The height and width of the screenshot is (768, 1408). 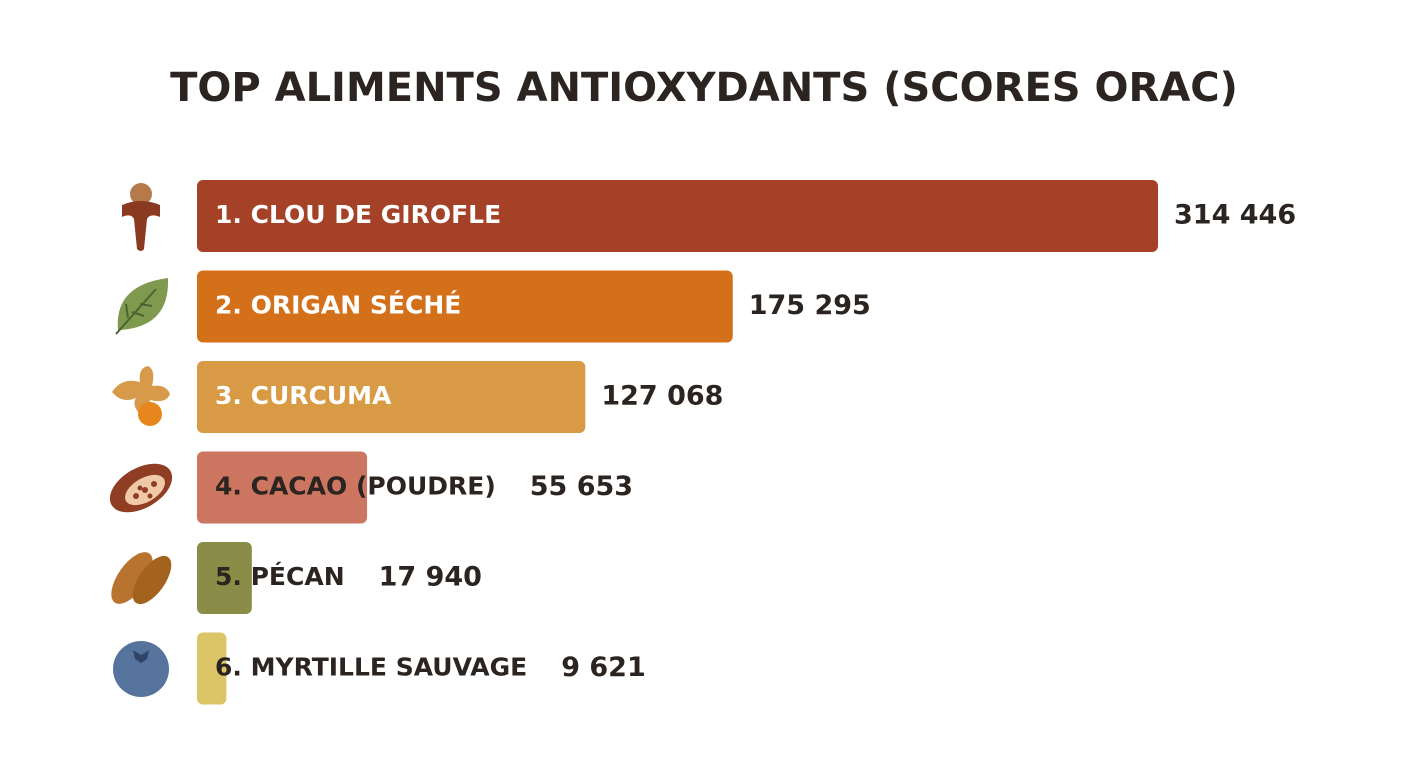 I want to click on value-label: 314 446, so click(x=1235, y=215).